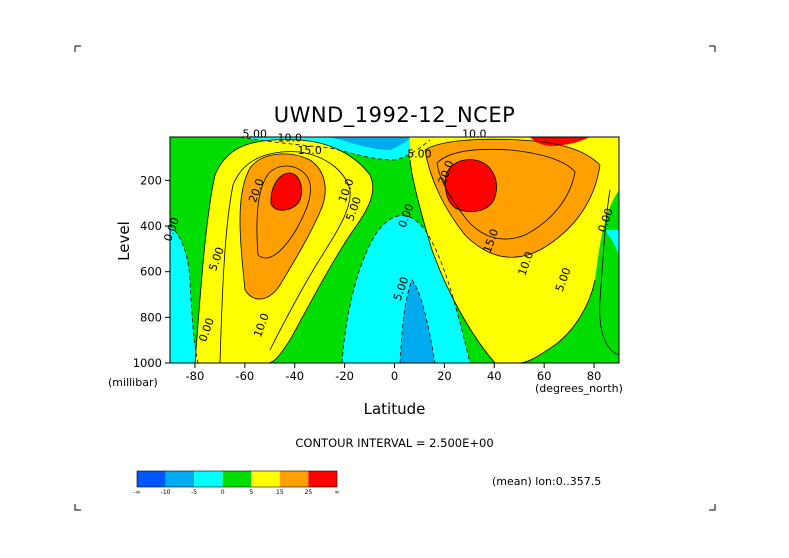  I want to click on y-tick-label: 1000, so click(147, 363).